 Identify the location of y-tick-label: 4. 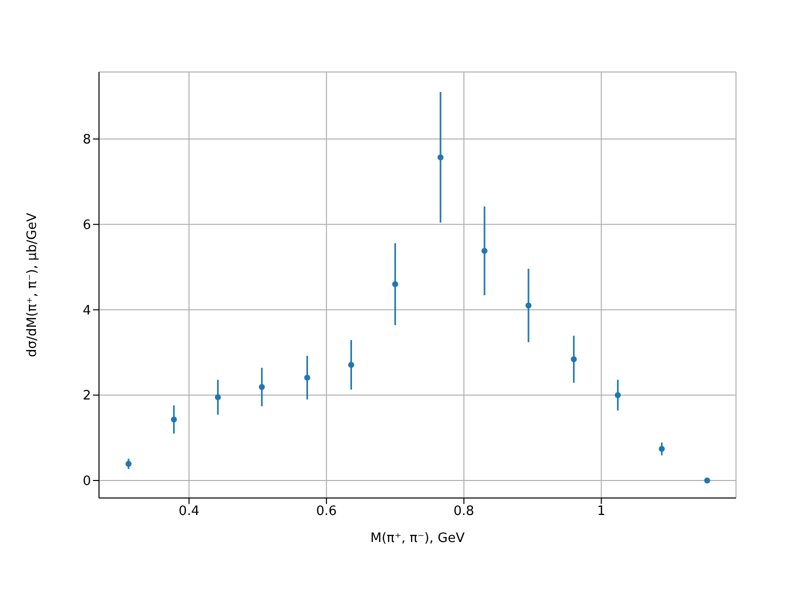
(86, 310).